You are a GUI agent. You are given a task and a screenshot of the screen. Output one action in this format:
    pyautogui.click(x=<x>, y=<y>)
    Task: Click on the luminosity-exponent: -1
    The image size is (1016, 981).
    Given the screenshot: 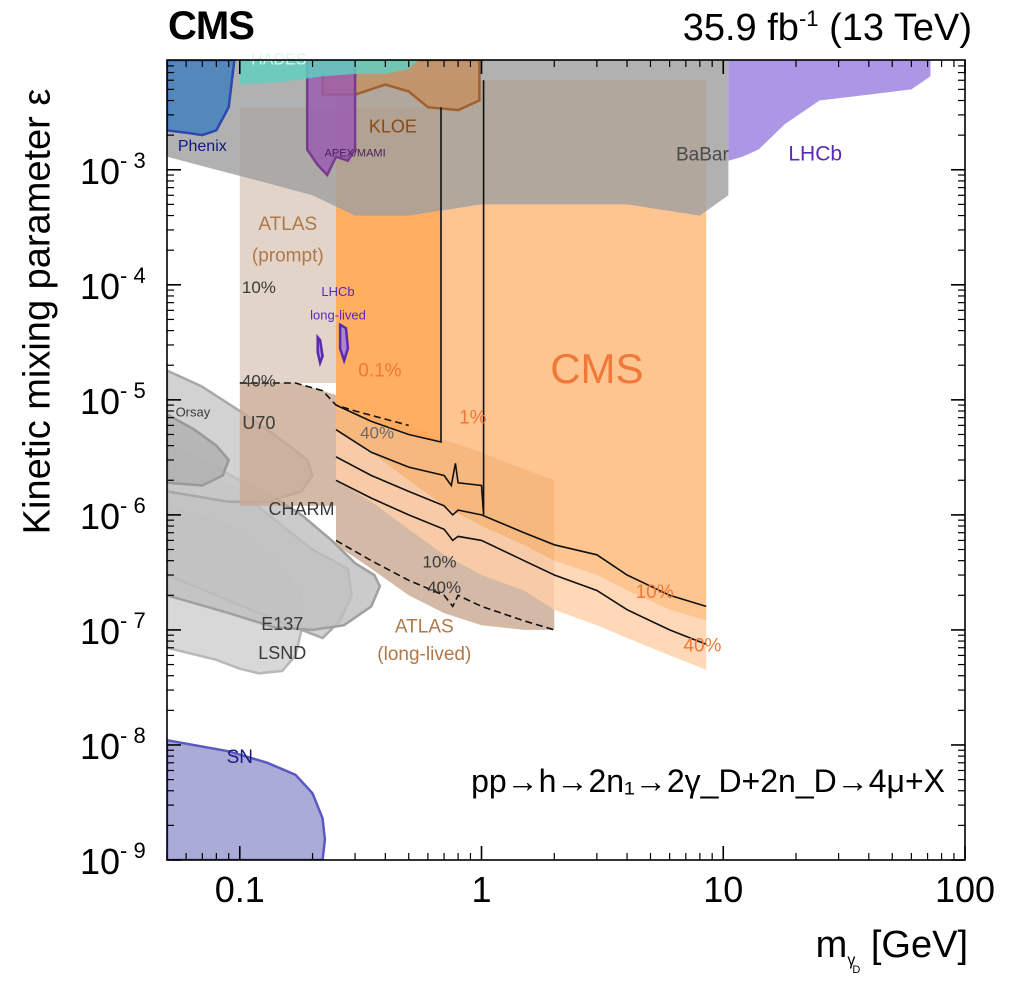 What is the action you would take?
    pyautogui.click(x=808, y=18)
    